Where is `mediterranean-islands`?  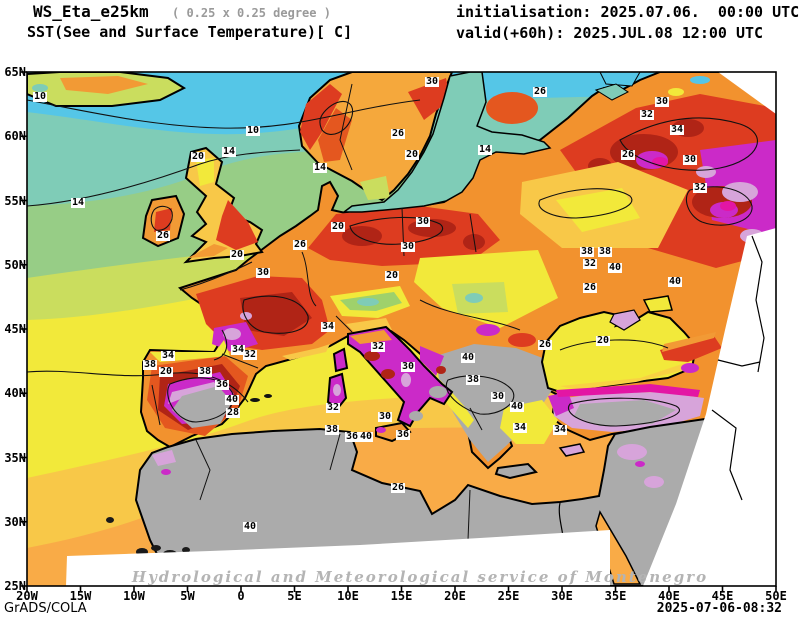
mediterranean-islands is located at coordinates (418, 413).